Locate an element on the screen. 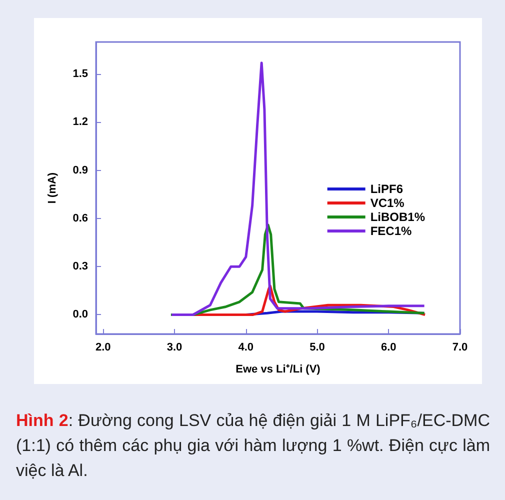 The height and width of the screenshot is (500, 505). y-tick-label: 0.6 is located at coordinates (80, 218).